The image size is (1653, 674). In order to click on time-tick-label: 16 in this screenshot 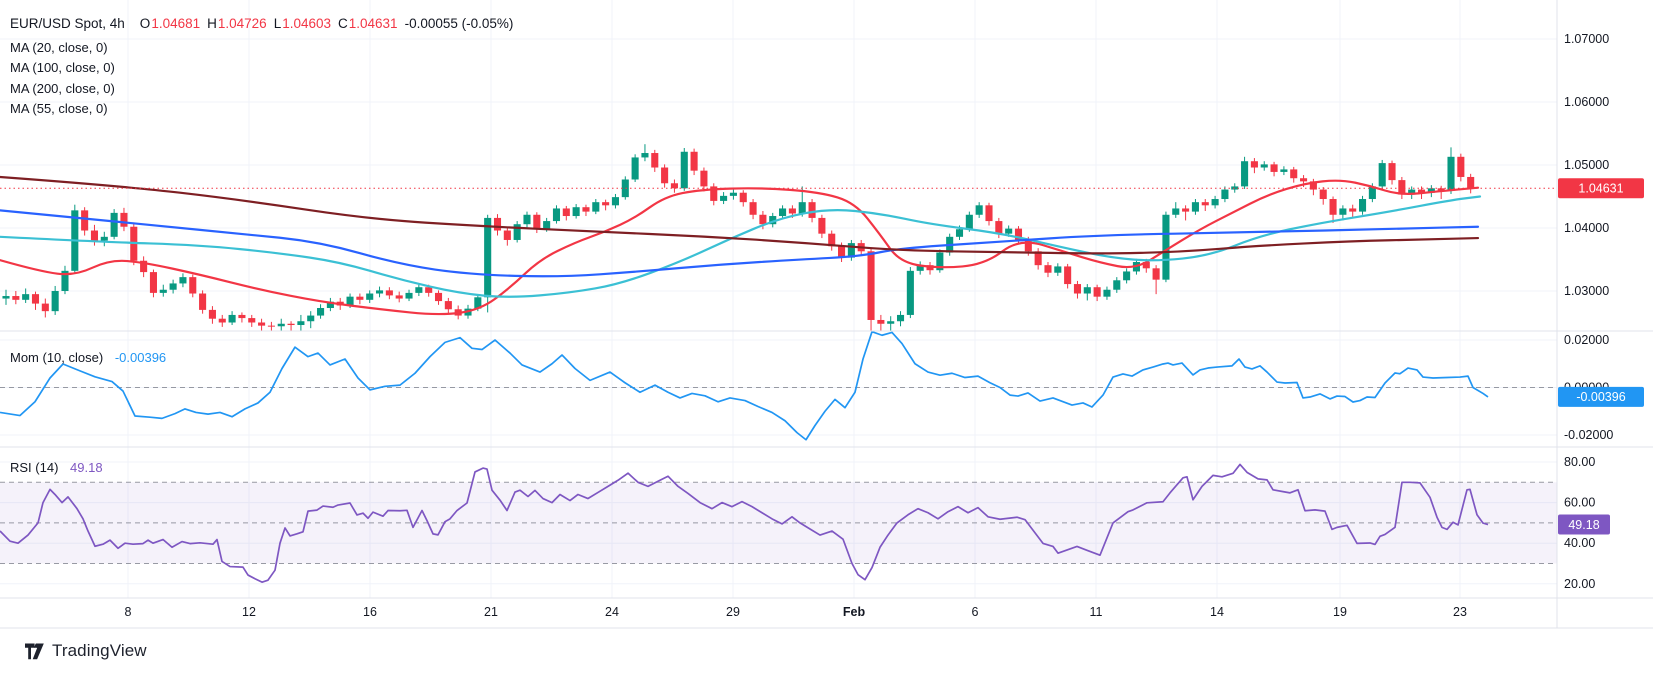, I will do `click(370, 612)`.